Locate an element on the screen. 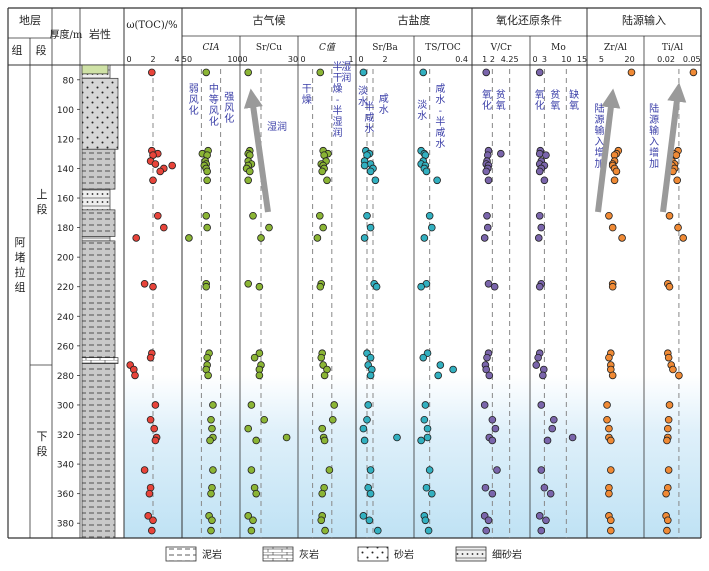  member-col-header: 段 is located at coordinates (41, 50).